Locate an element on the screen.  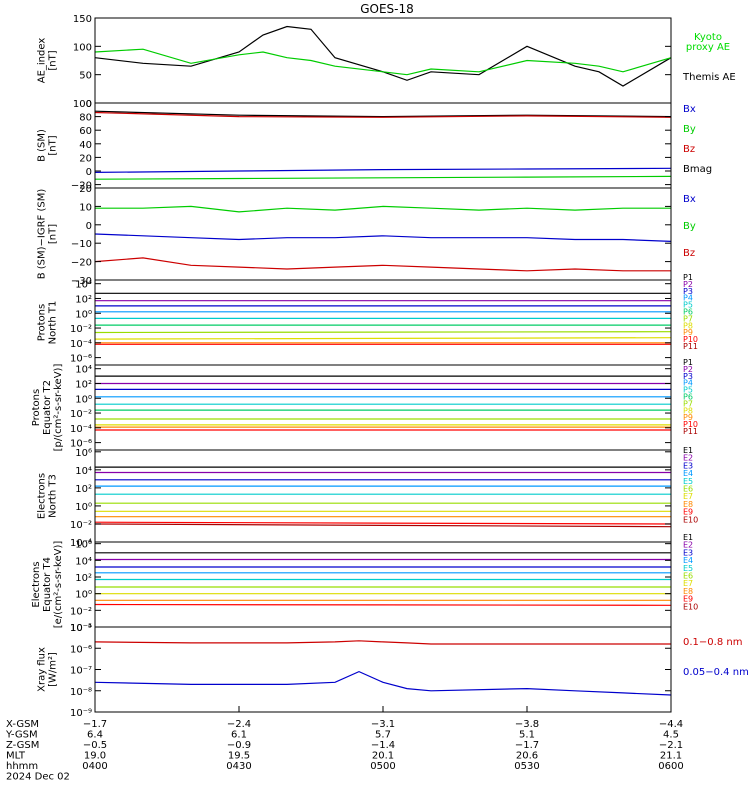
y-axis-label: Protons is located at coordinates (42, 322).